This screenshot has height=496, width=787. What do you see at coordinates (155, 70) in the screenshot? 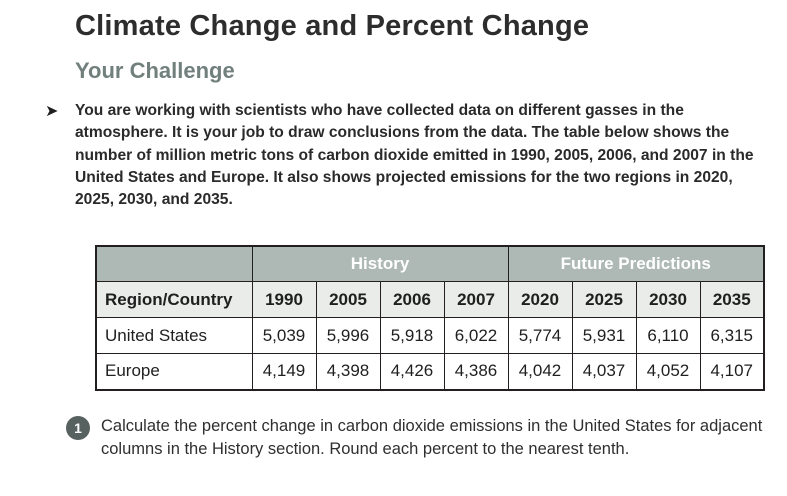
I see `section-subtitle: Your Challenge` at bounding box center [155, 70].